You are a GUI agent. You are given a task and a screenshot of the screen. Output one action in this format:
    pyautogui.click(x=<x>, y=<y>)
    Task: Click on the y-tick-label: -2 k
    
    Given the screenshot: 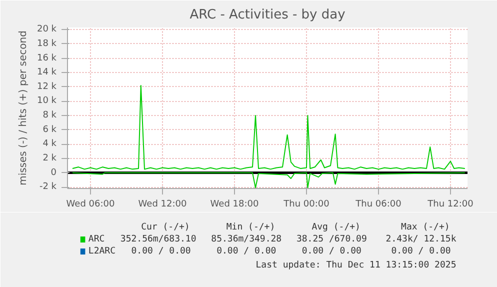 What is the action you would take?
    pyautogui.click(x=48, y=187)
    